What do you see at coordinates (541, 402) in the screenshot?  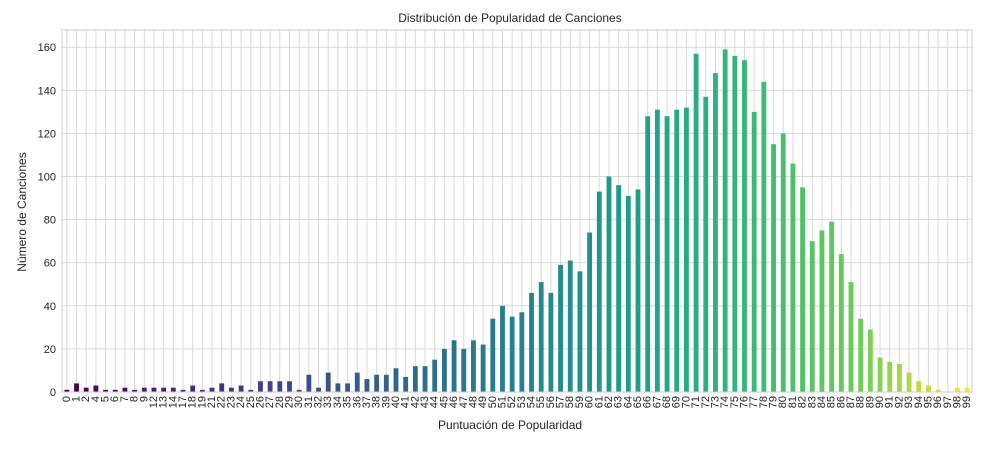 I see `x-tick-label: 55` at bounding box center [541, 402].